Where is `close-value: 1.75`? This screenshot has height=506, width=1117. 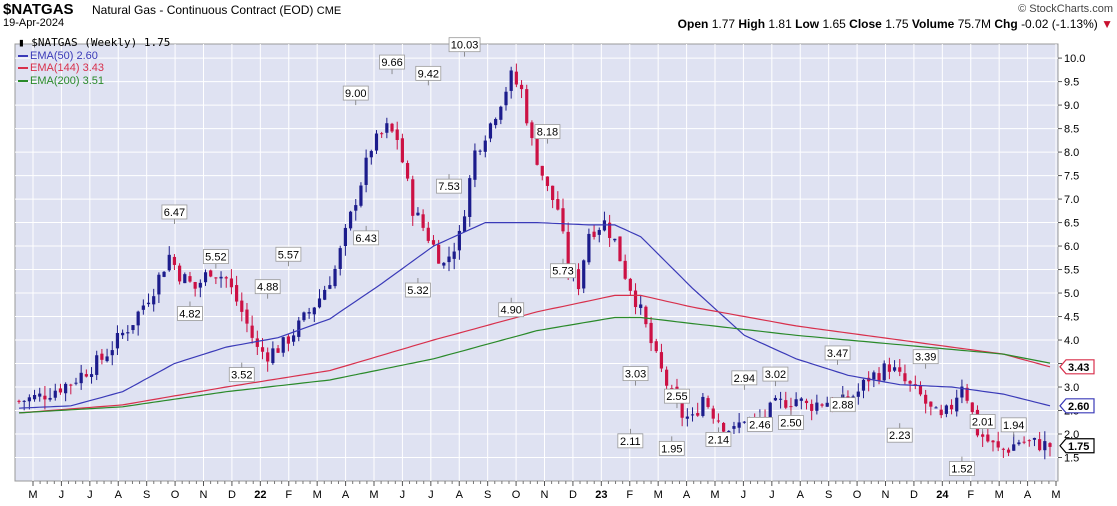
close-value: 1.75 is located at coordinates (897, 24).